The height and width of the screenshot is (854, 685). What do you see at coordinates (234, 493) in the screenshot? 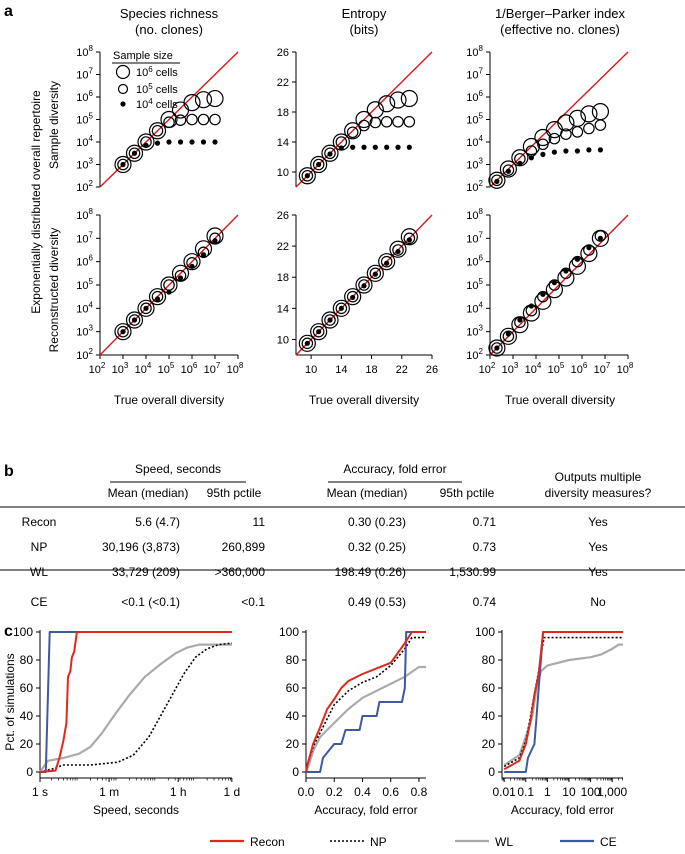
I see `col-speed-95: 95th pctile` at bounding box center [234, 493].